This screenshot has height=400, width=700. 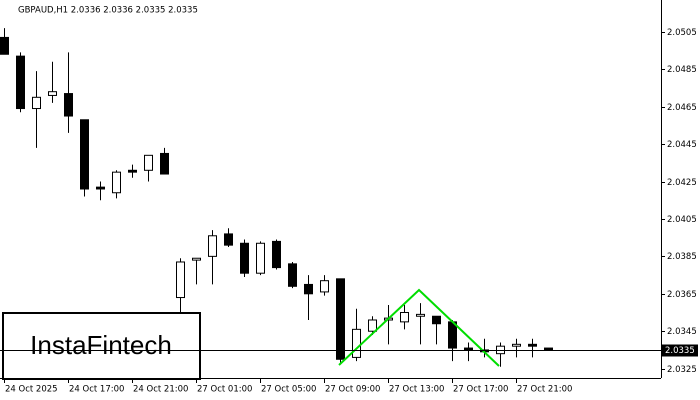 I want to click on logo-box, so click(x=101, y=346).